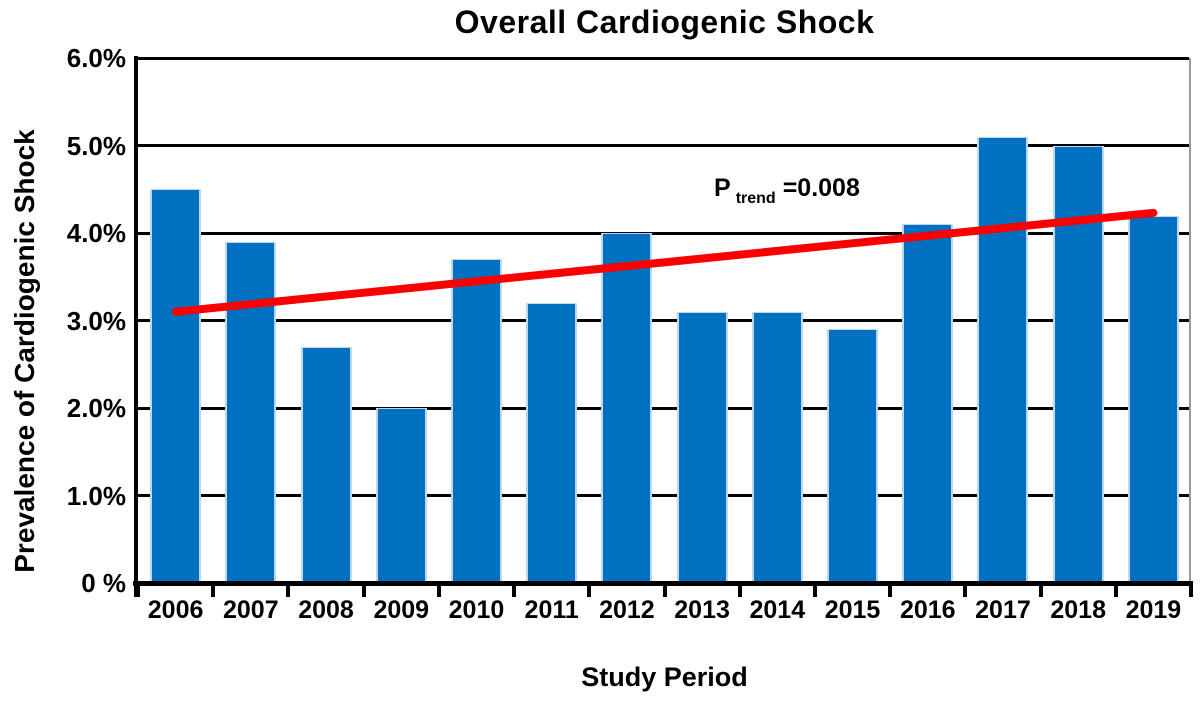 The width and height of the screenshot is (1200, 709). Describe the element at coordinates (852, 610) in the screenshot. I see `x-tick-label-2015: 2015` at that location.